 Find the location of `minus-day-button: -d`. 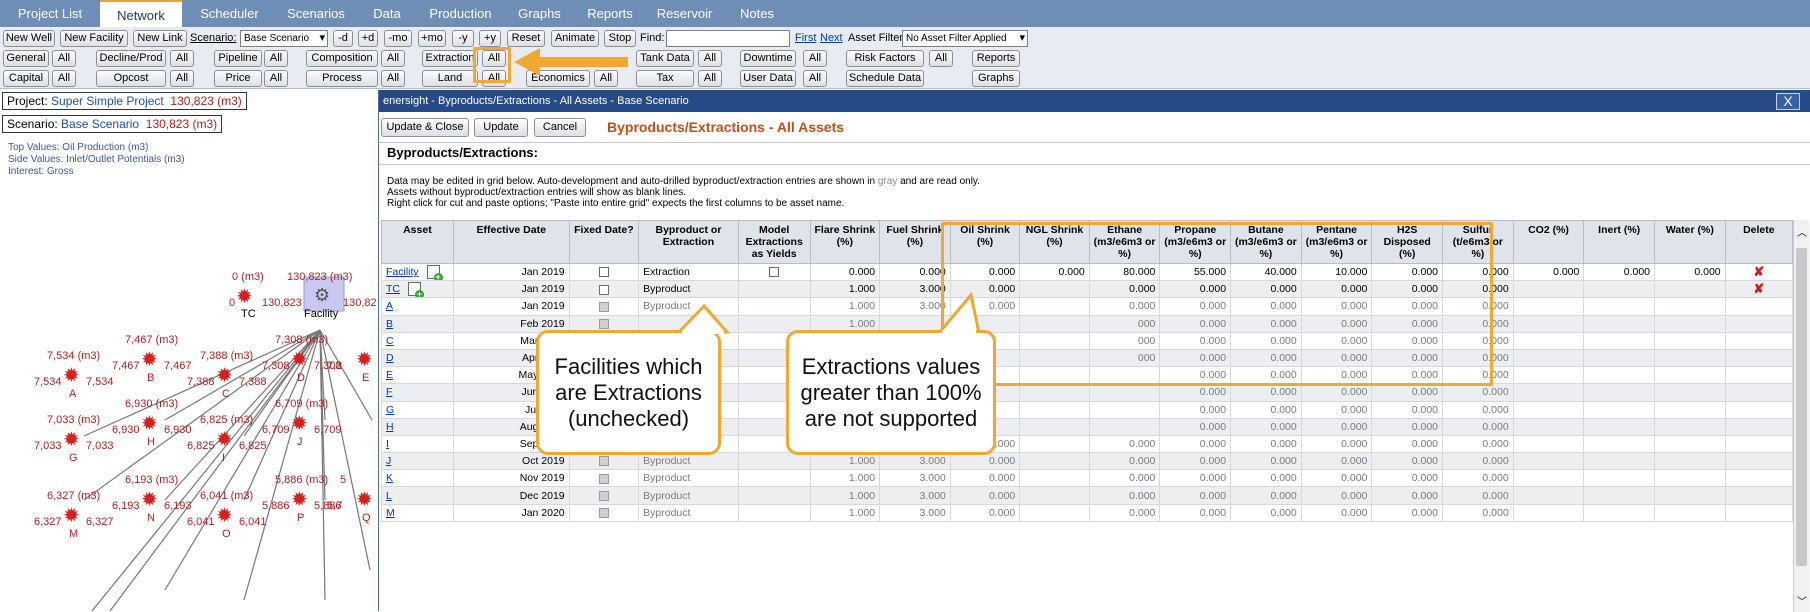

minus-day-button: -d is located at coordinates (343, 38).